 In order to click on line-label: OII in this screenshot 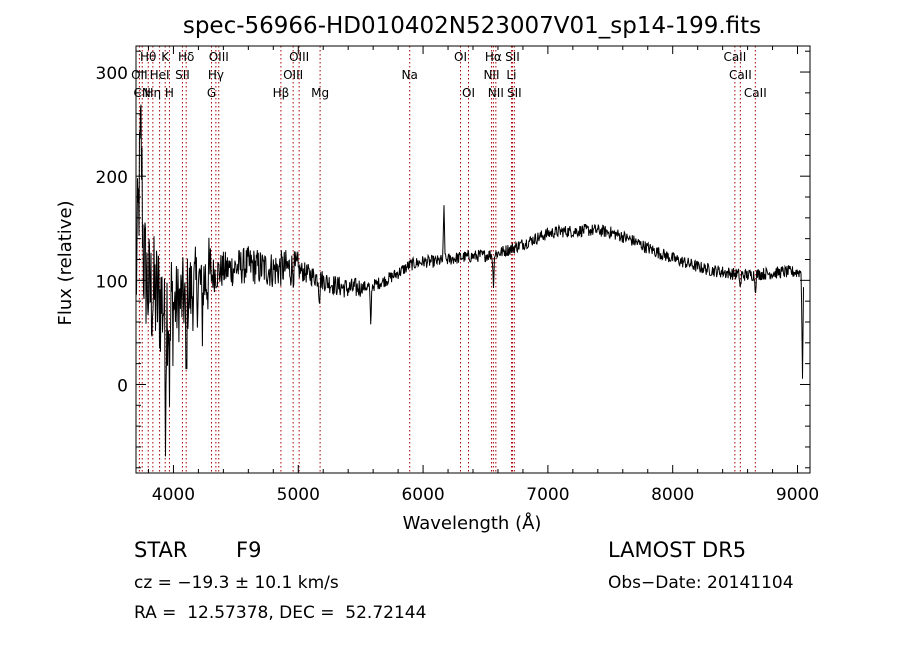, I will do `click(139, 75)`.